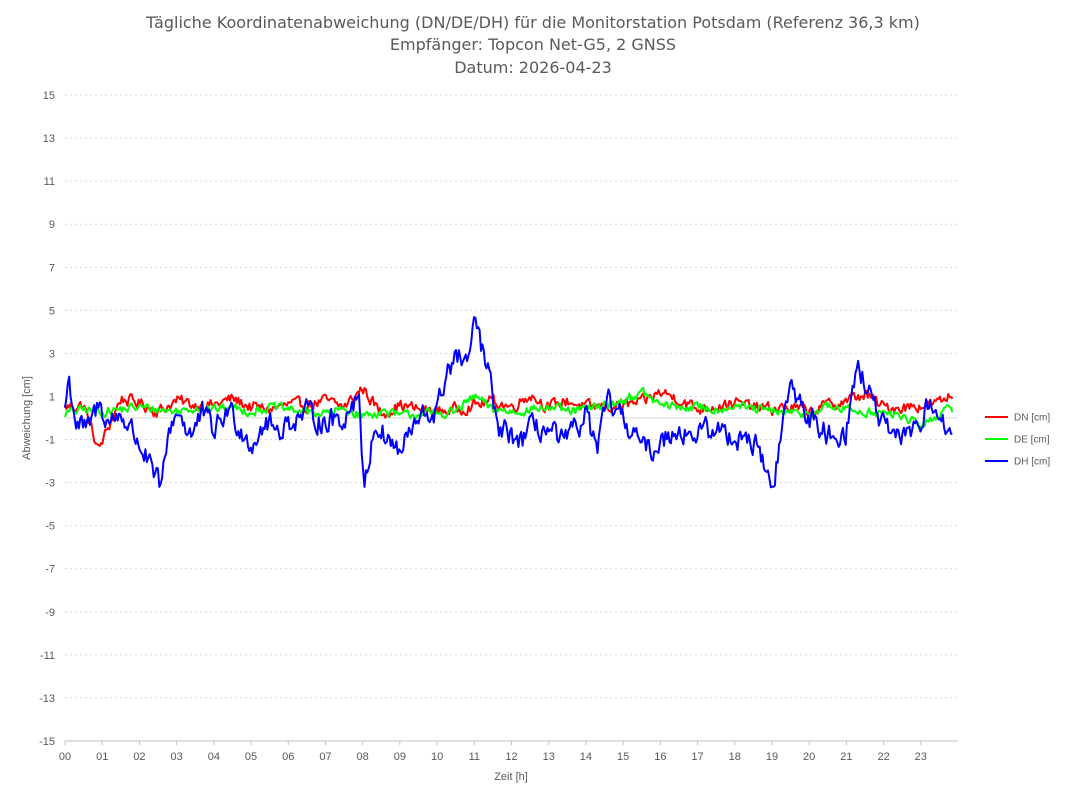 The image size is (1068, 801). What do you see at coordinates (50, 484) in the screenshot?
I see `y-tick-label: -3` at bounding box center [50, 484].